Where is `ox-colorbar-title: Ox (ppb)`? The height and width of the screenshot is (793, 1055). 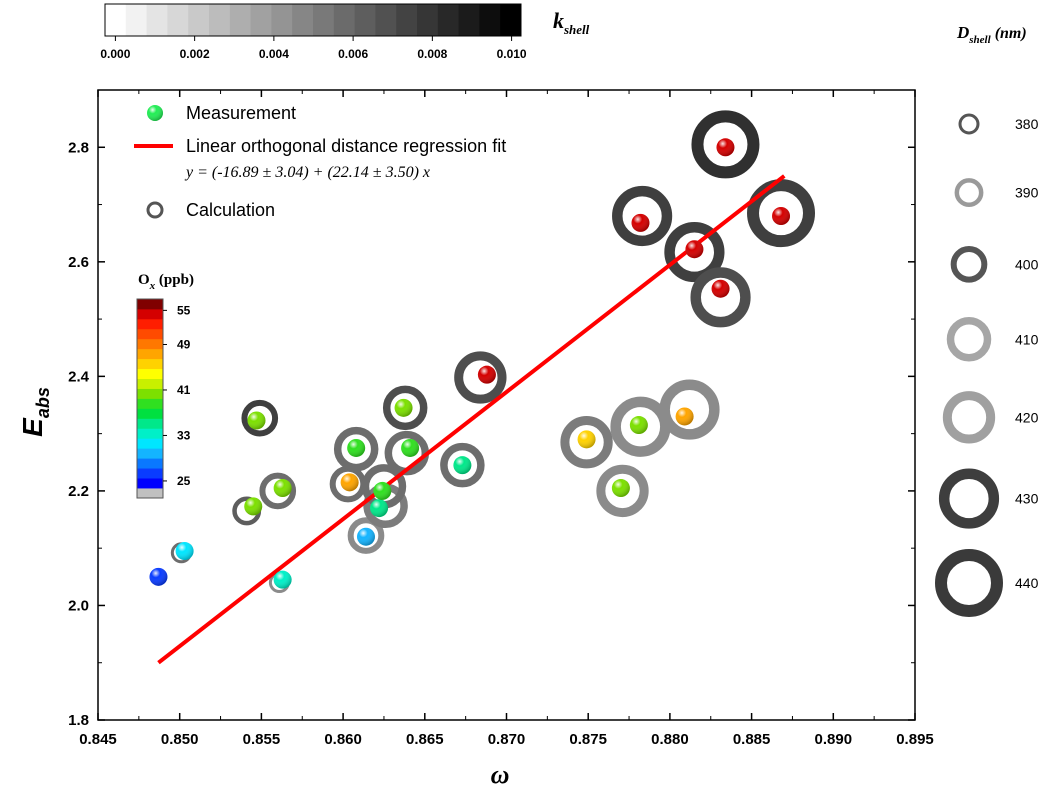 ox-colorbar-title: Ox (ppb) is located at coordinates (166, 282).